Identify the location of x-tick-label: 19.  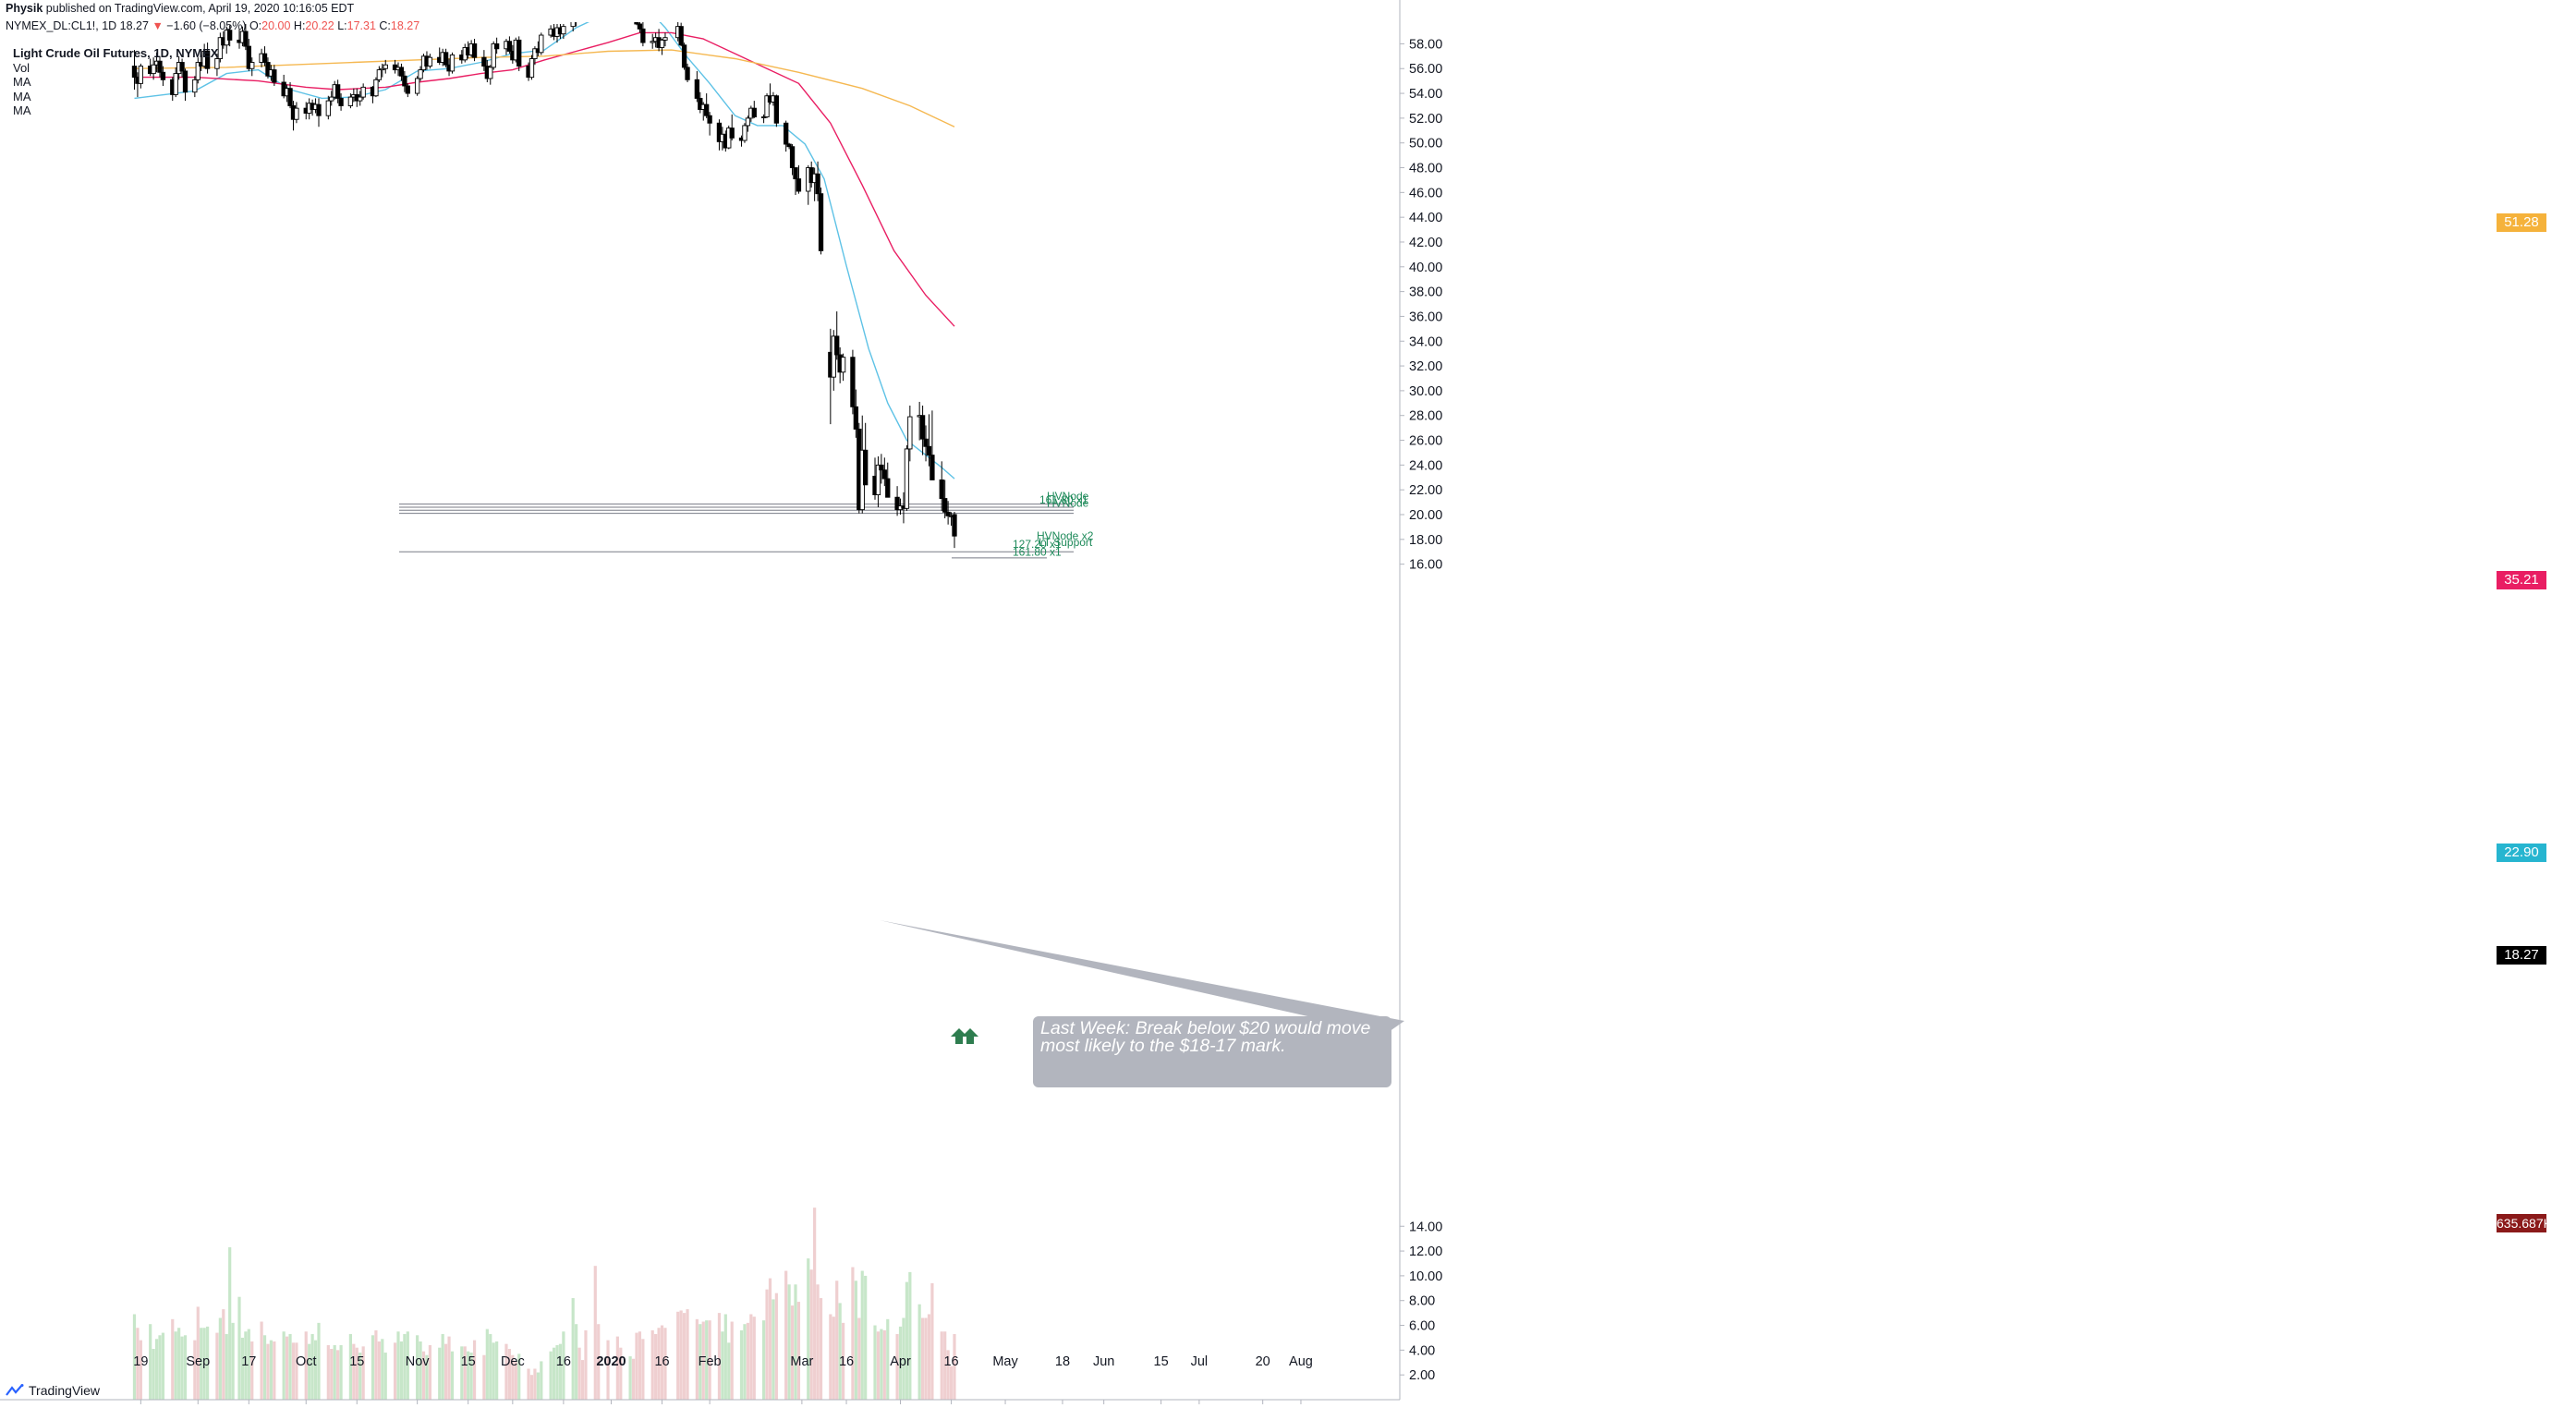
(140, 1361).